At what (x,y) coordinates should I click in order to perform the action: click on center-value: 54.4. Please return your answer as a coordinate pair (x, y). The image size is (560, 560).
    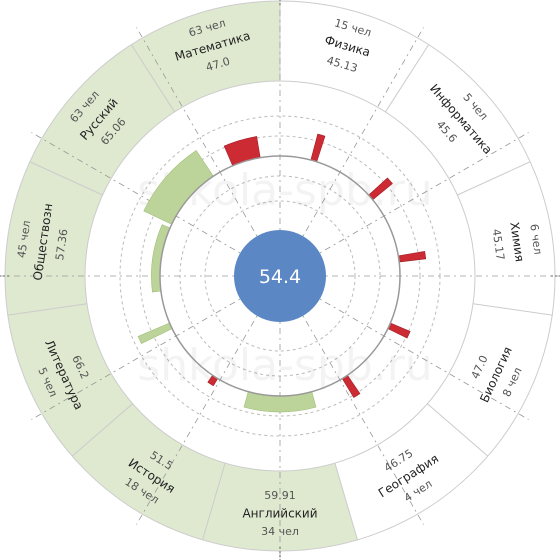
    Looking at the image, I should click on (280, 277).